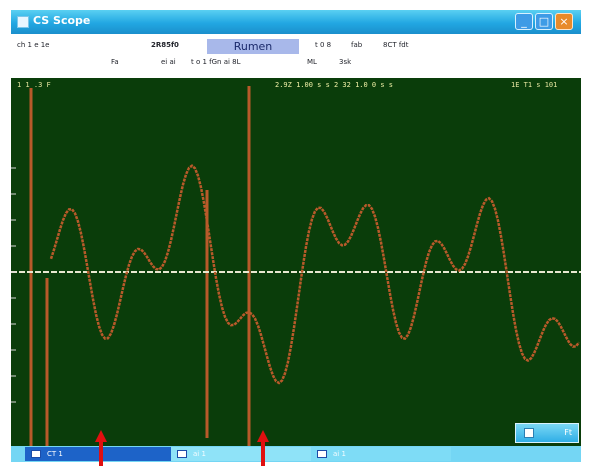  What do you see at coordinates (339, 454) in the screenshot?
I see `taskbar-tab-3-label: ai 1` at bounding box center [339, 454].